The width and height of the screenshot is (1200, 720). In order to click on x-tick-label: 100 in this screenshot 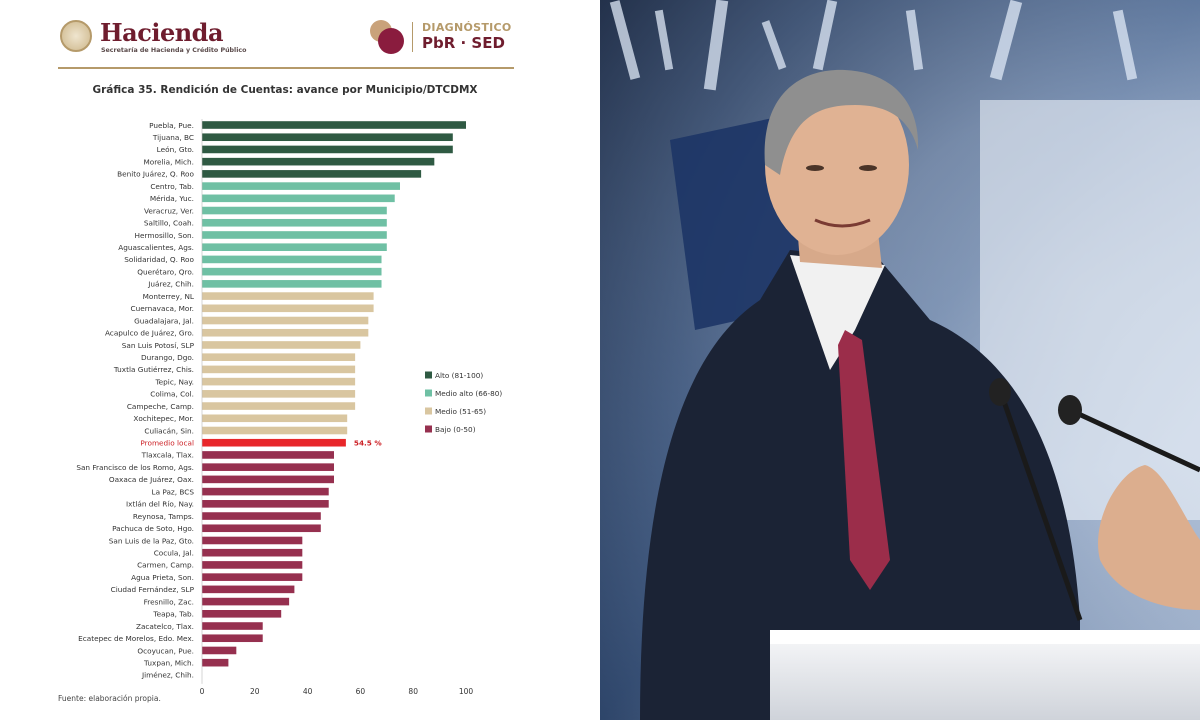, I will do `click(466, 691)`.